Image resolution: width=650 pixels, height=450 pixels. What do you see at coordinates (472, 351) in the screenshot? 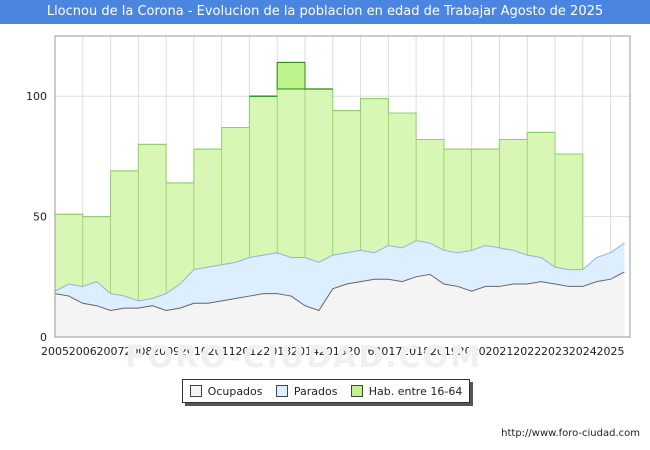
I see `x-tick-label: 2020` at bounding box center [472, 351].